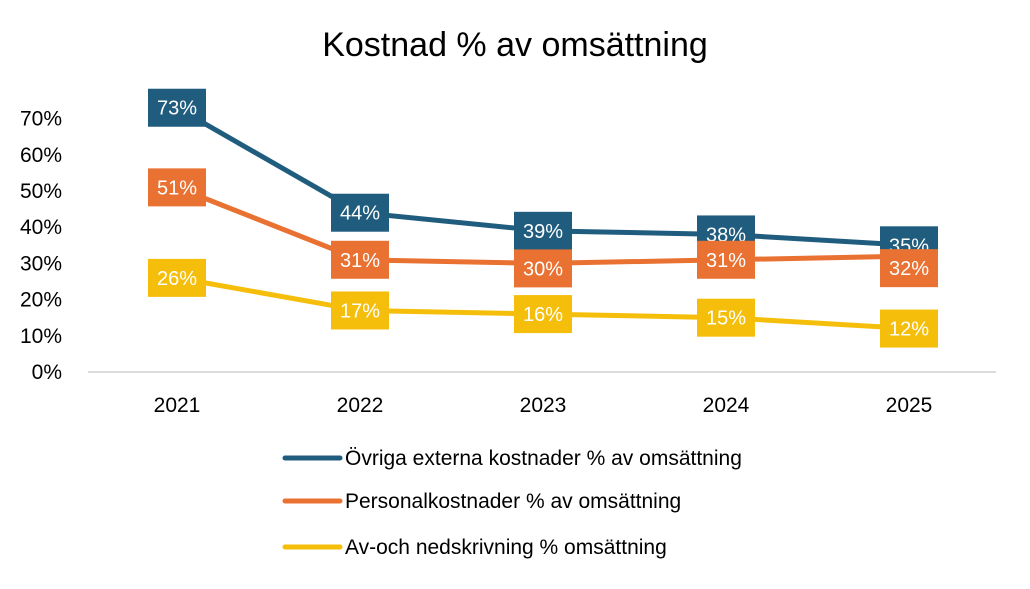 This screenshot has height=589, width=1030. Describe the element at coordinates (543, 458) in the screenshot. I see `legend-label: Övriga externa kostnader % av omsättning` at that location.